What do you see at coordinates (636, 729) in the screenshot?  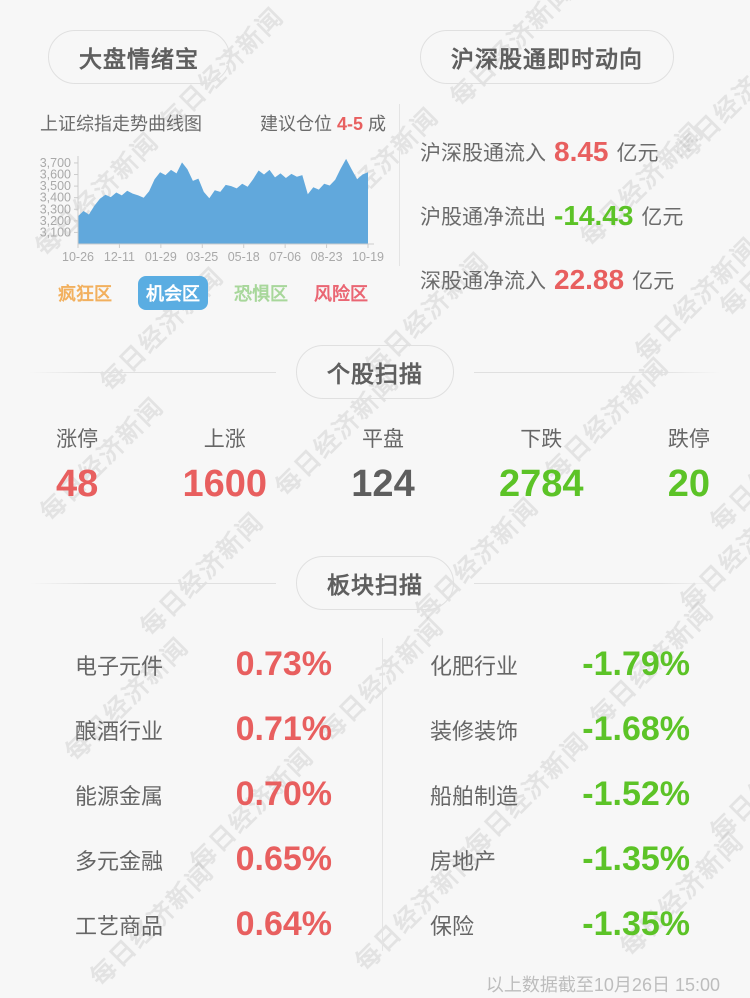 I see `sector-change: -1.68%` at bounding box center [636, 729].